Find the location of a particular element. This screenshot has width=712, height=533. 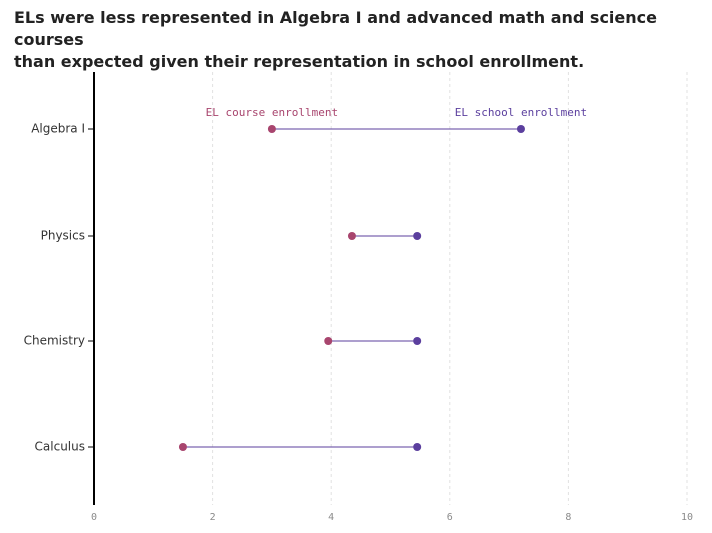

category-label: Chemistry is located at coordinates (54, 341).